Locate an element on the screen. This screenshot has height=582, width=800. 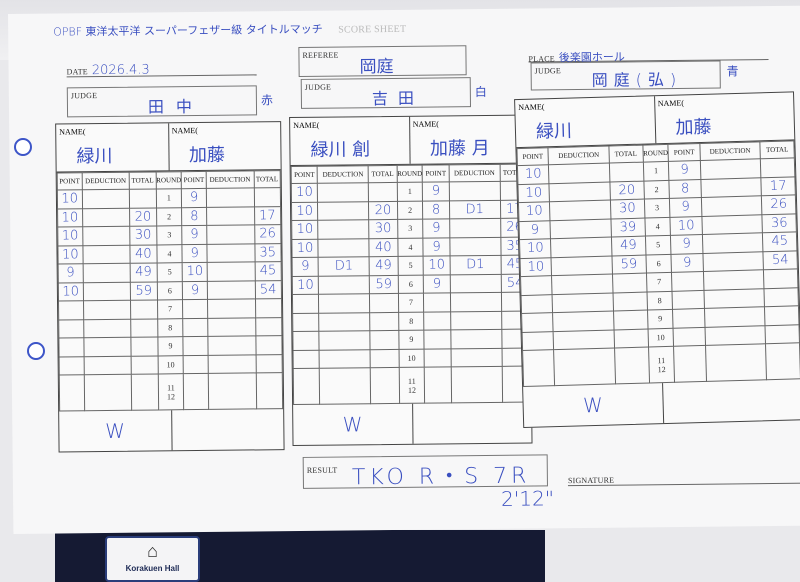
winner-right-cell is located at coordinates (730, 401).